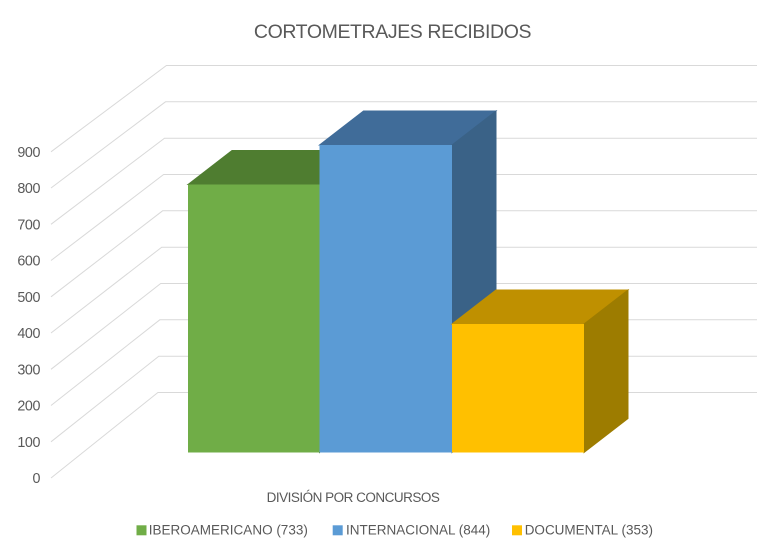 This screenshot has height=556, width=767. What do you see at coordinates (28, 443) in the screenshot?
I see `svg-text: 100` at bounding box center [28, 443].